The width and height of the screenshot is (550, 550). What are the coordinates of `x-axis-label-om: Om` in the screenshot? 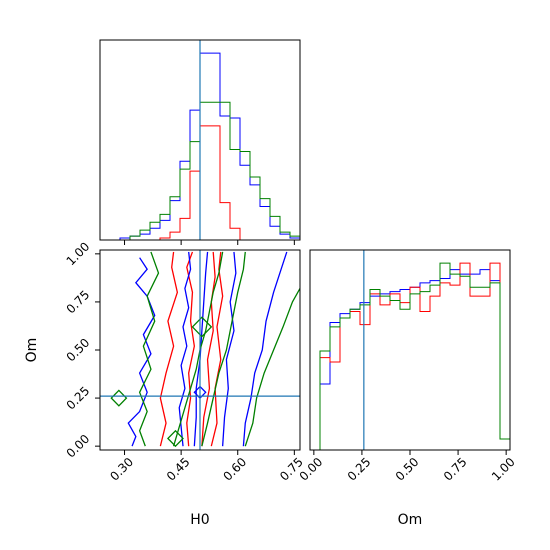 It's located at (410, 520).